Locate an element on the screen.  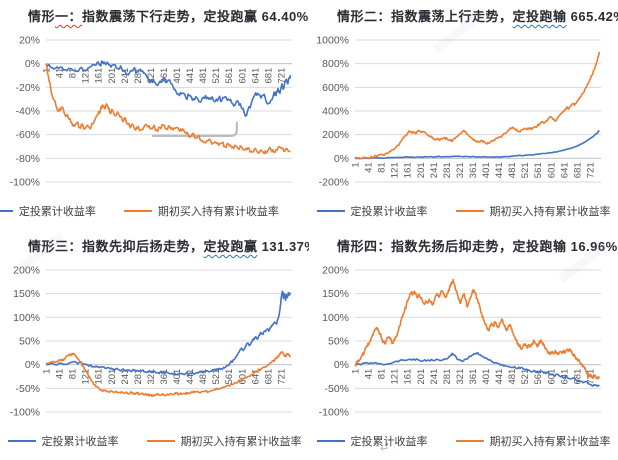
chart-title-text: 定投跑赢 is located at coordinates (230, 246).